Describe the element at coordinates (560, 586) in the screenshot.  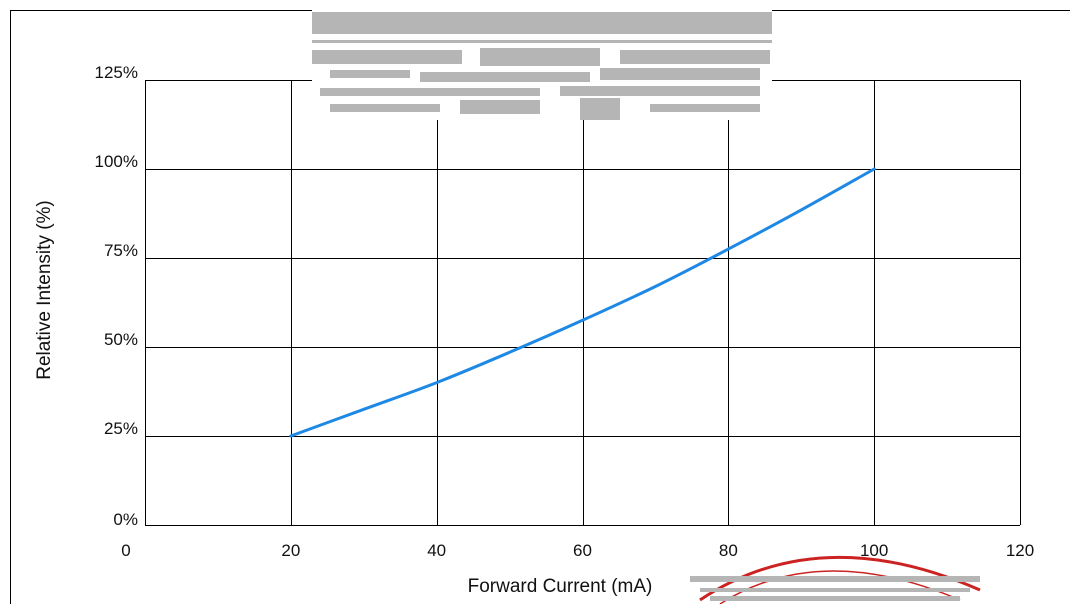
I see `x-axis-label: Forward Current (mA)` at that location.